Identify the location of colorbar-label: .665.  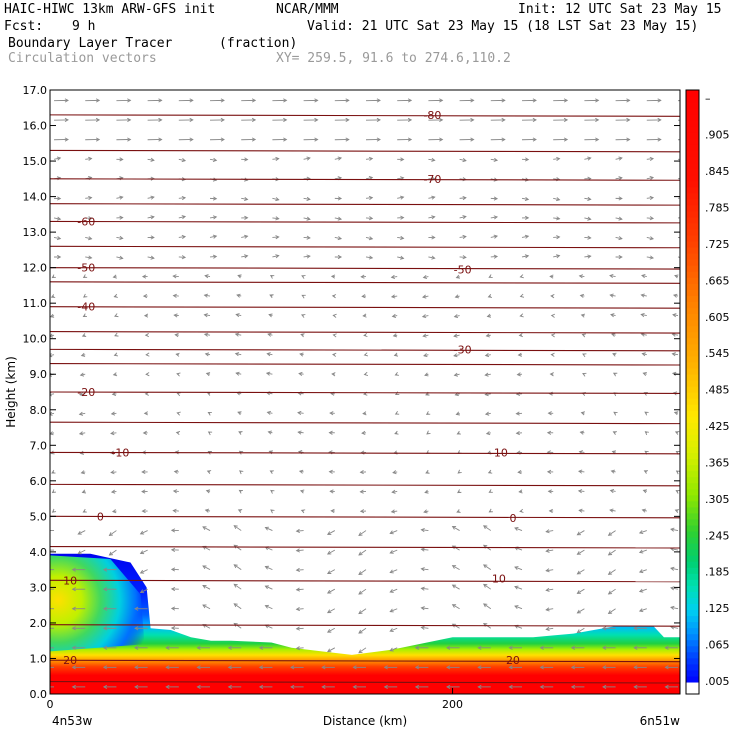
(717, 280).